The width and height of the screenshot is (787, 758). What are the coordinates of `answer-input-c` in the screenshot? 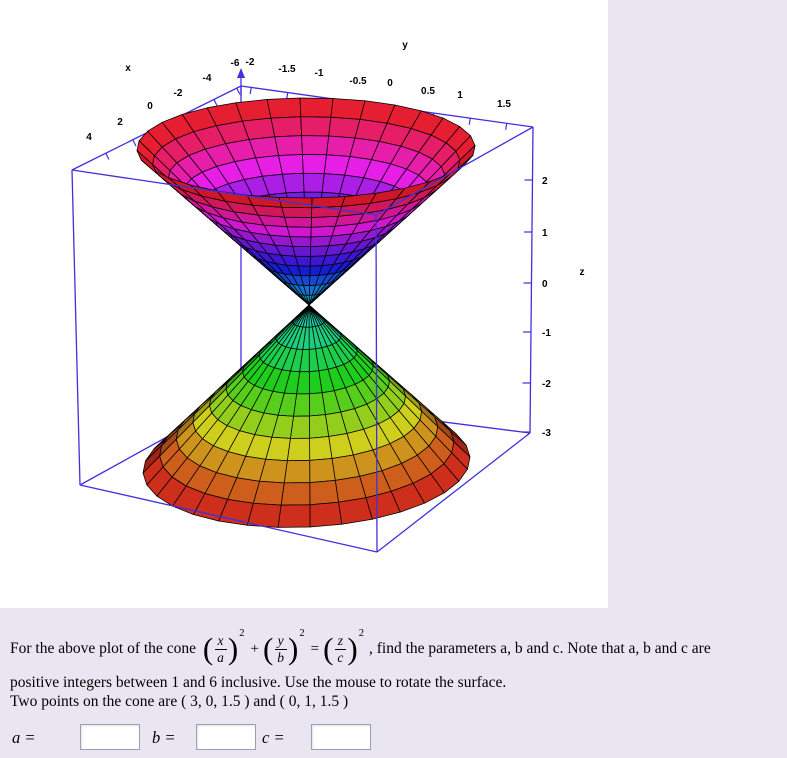 It's located at (341, 737).